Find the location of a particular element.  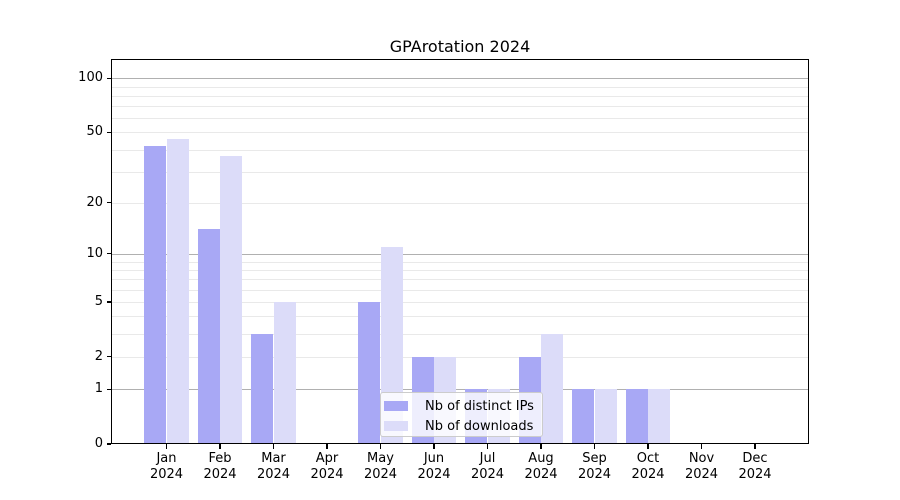

legend-item-downloads: Nb of downloads is located at coordinates (460, 426).